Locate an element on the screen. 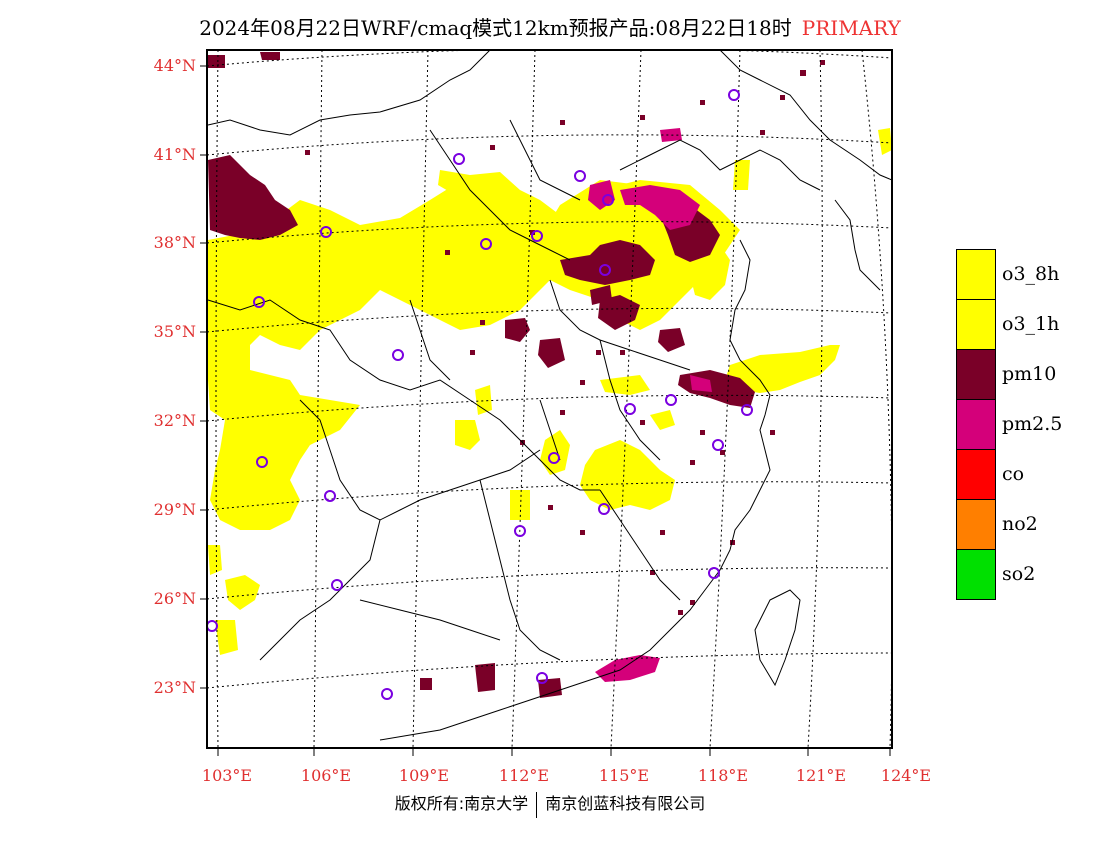 Image resolution: width=1100 pixels, height=850 pixels. lat-label-38: 38°N is located at coordinates (174, 242).